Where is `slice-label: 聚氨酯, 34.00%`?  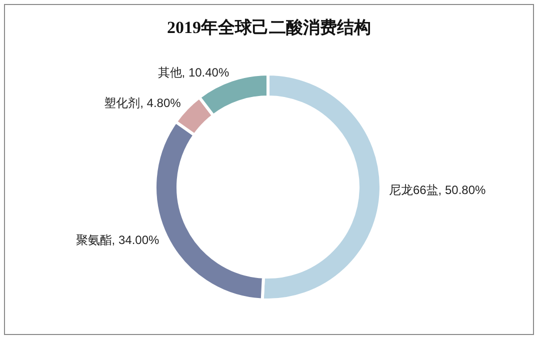
slice-label: 聚氨酯, 34.00% is located at coordinates (118, 239).